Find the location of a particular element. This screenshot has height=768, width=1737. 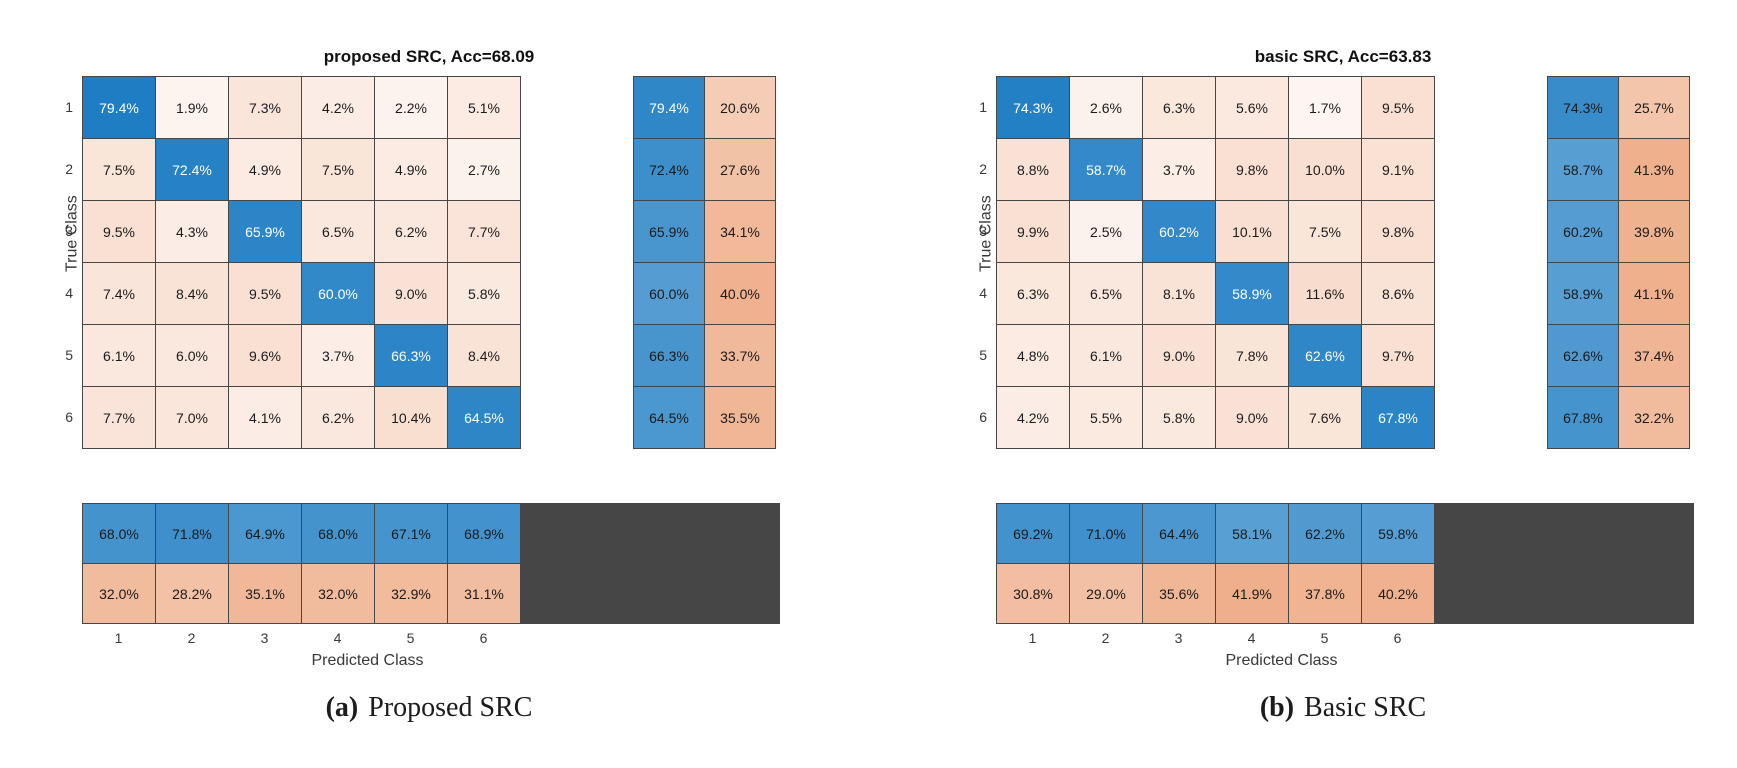

figure-caption: (a) Proposed SRC is located at coordinates (429, 708).